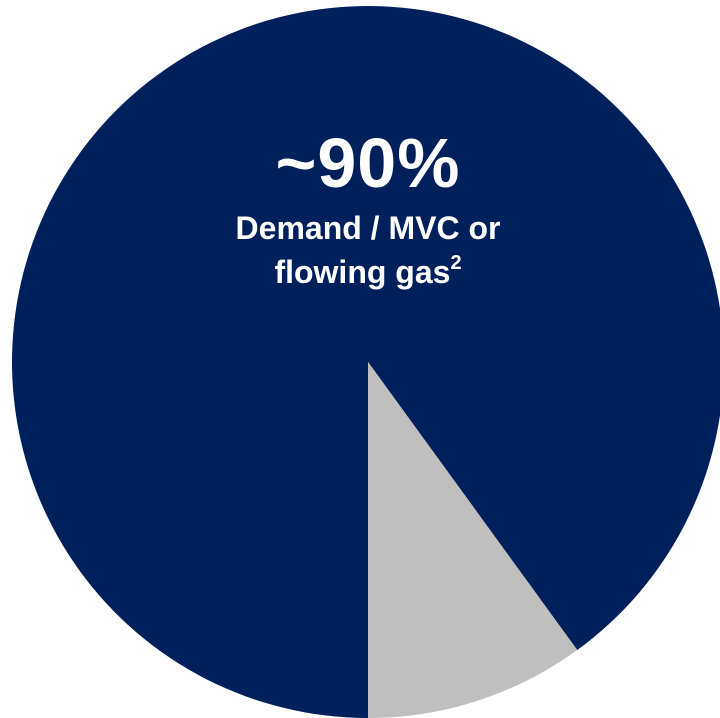 Image resolution: width=720 pixels, height=718 pixels. Describe the element at coordinates (362, 272) in the screenshot. I see `slice-description-line2: flowing gas` at that location.